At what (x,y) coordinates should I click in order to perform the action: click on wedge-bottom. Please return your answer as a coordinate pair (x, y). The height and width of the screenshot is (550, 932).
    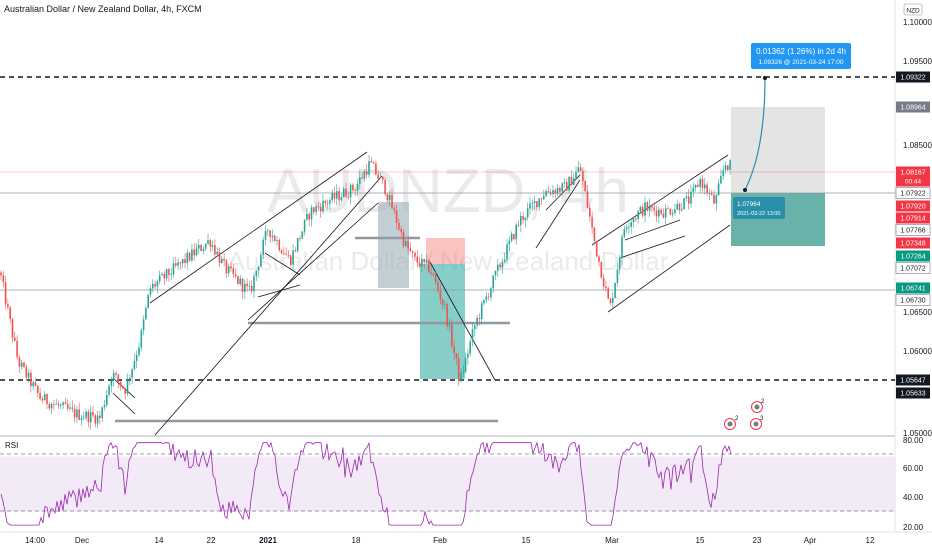
    Looking at the image, I should click on (652, 247).